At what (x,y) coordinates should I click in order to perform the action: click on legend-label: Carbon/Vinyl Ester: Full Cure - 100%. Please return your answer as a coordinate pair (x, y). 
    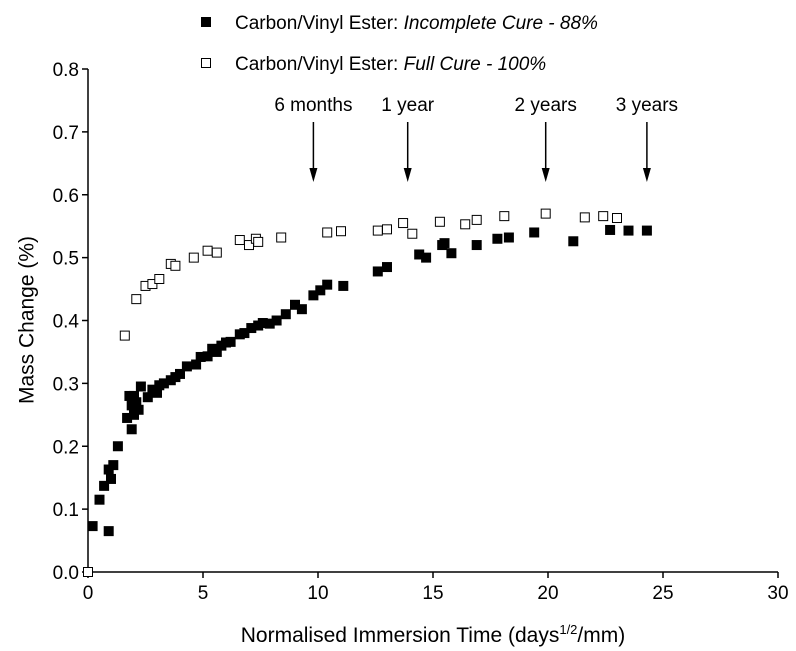
    Looking at the image, I should click on (390, 64).